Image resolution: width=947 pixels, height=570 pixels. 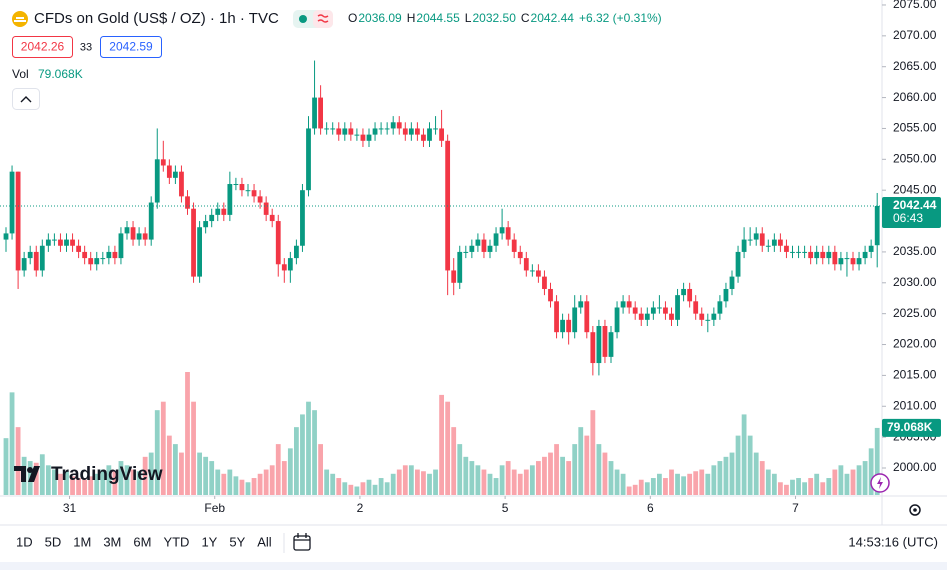 I want to click on y-tick-label: 2000.00, so click(x=915, y=467).